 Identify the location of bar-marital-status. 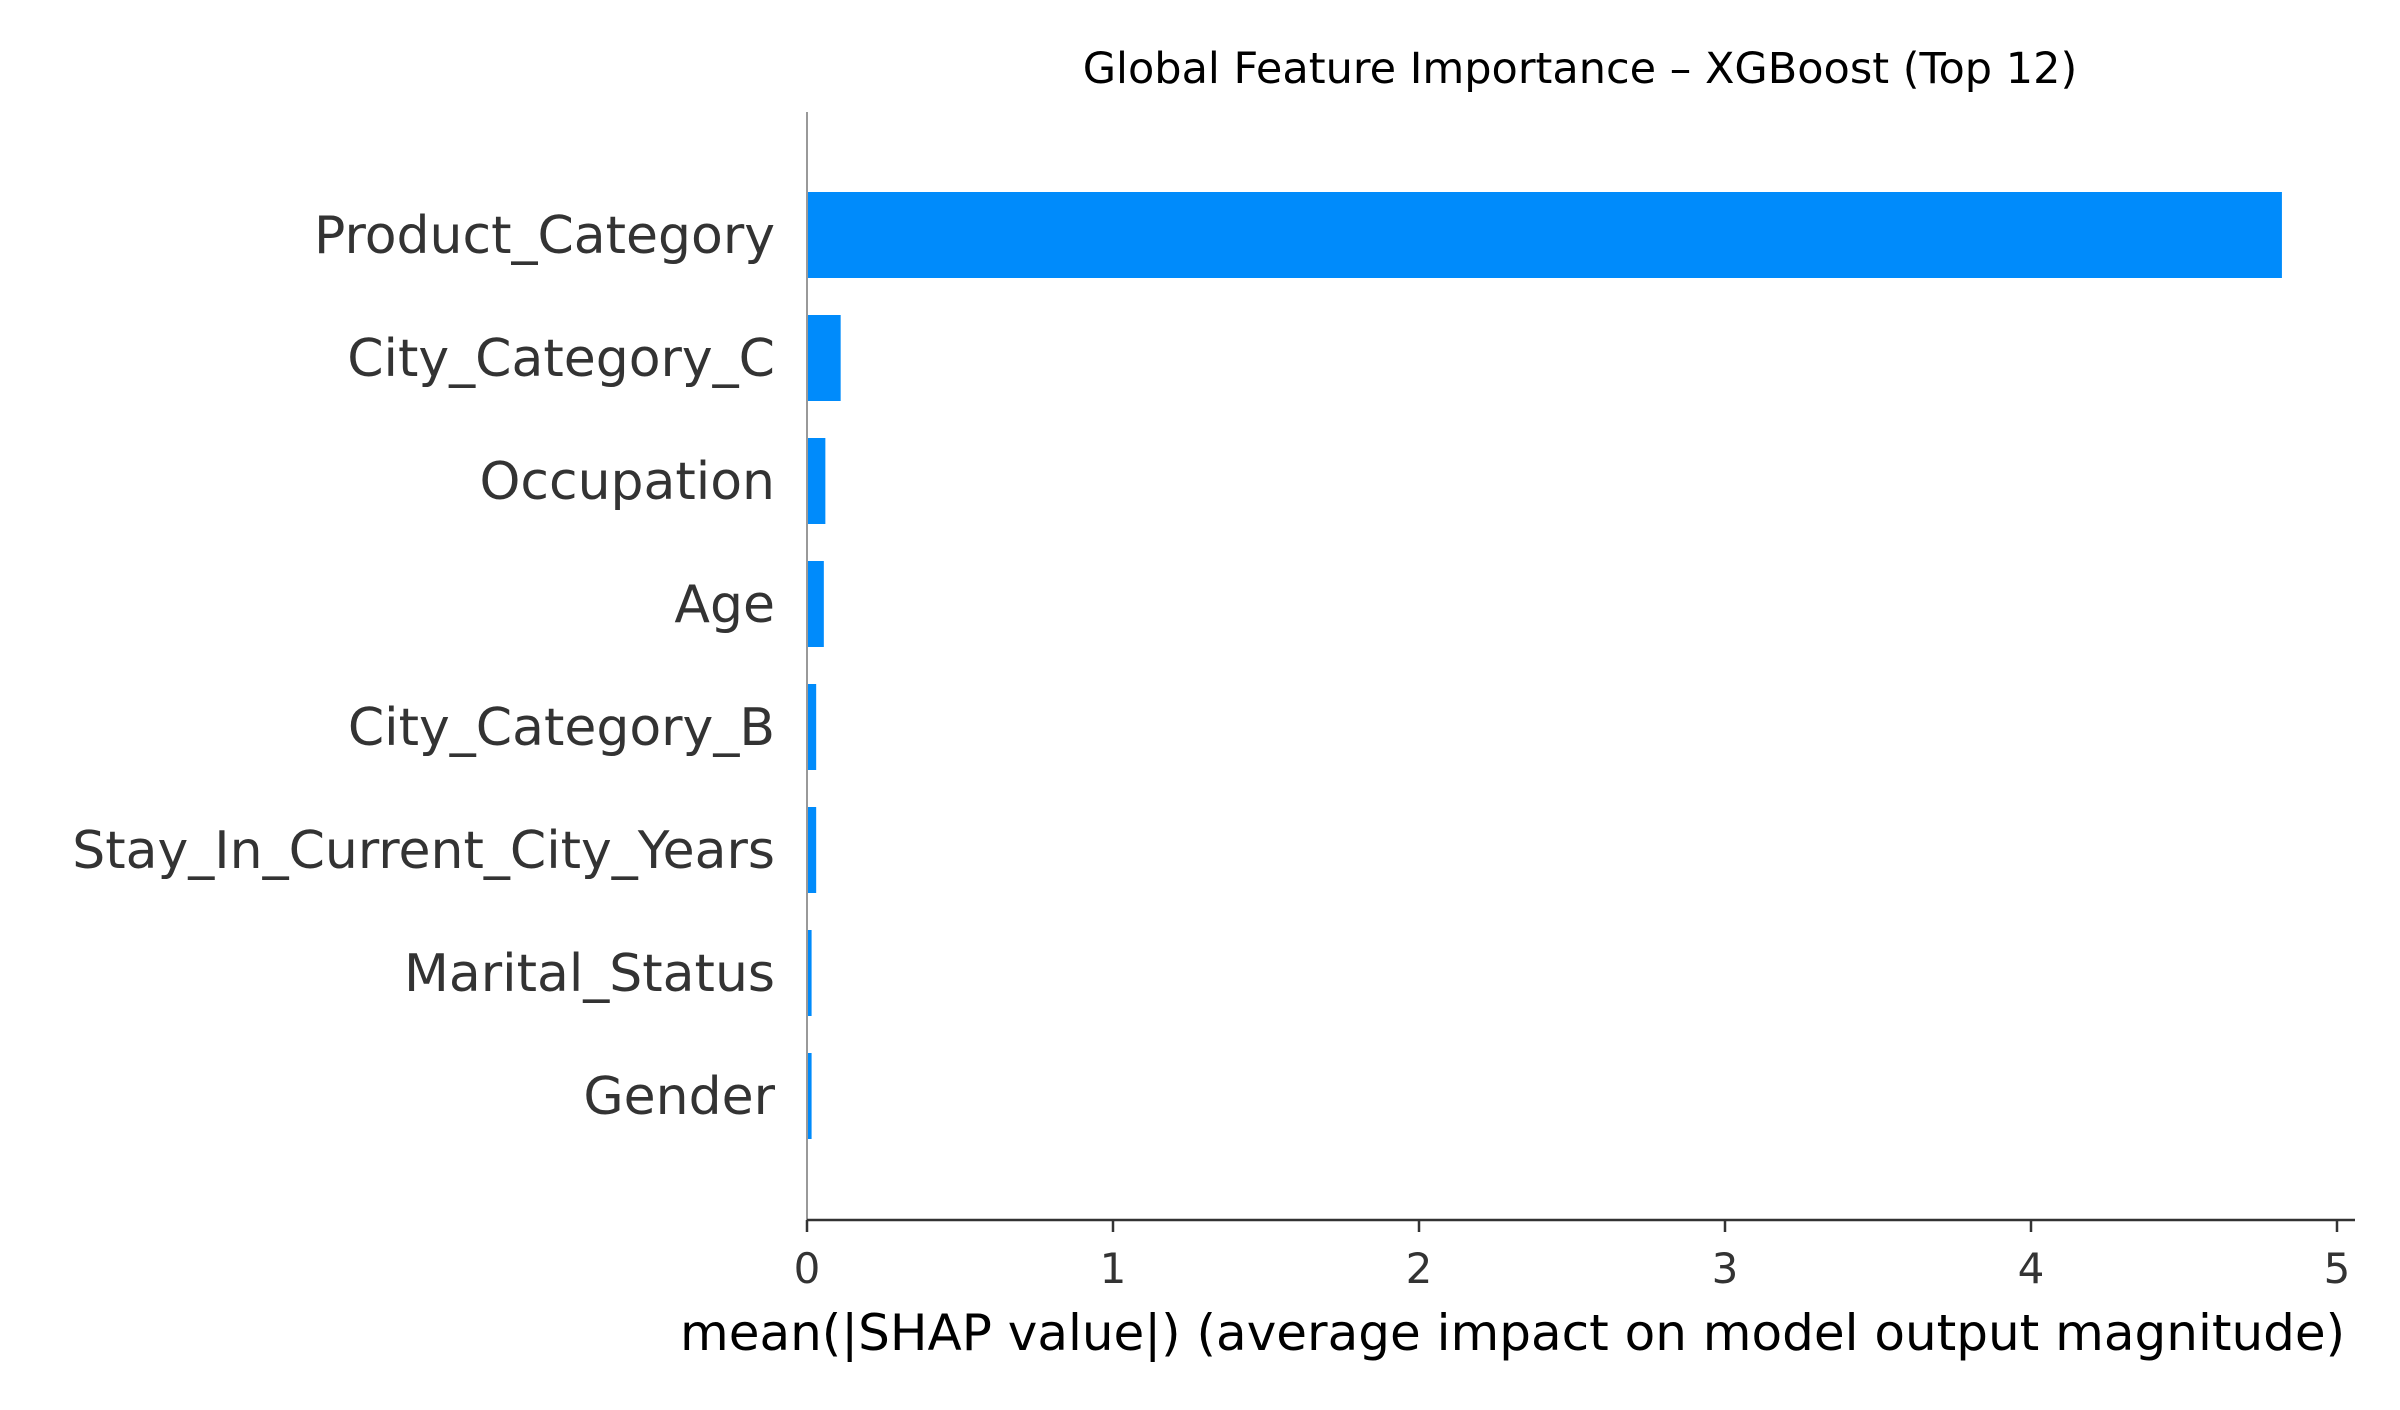
(809, 973).